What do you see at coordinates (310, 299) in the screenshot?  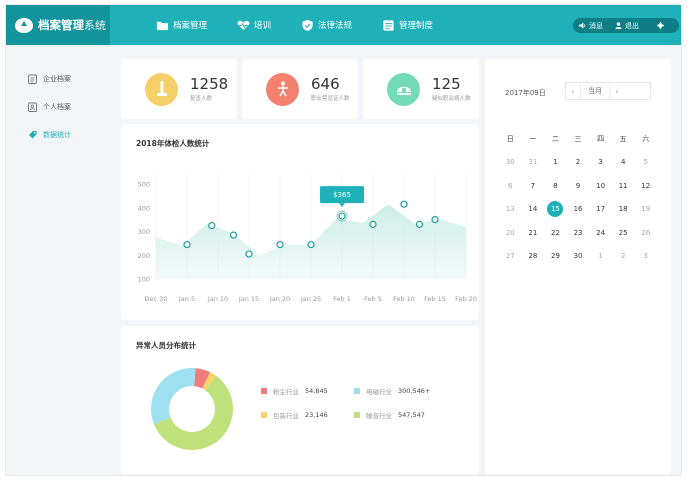 I see `x-tick-label: Jan 25` at bounding box center [310, 299].